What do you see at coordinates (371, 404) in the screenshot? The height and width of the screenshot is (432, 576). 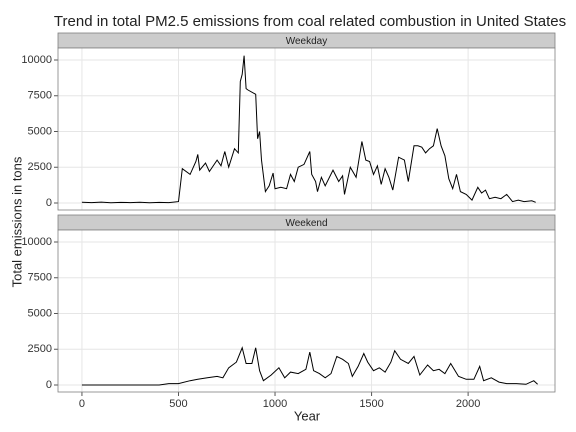 I see `x-tick-label: 1500` at bounding box center [371, 404].